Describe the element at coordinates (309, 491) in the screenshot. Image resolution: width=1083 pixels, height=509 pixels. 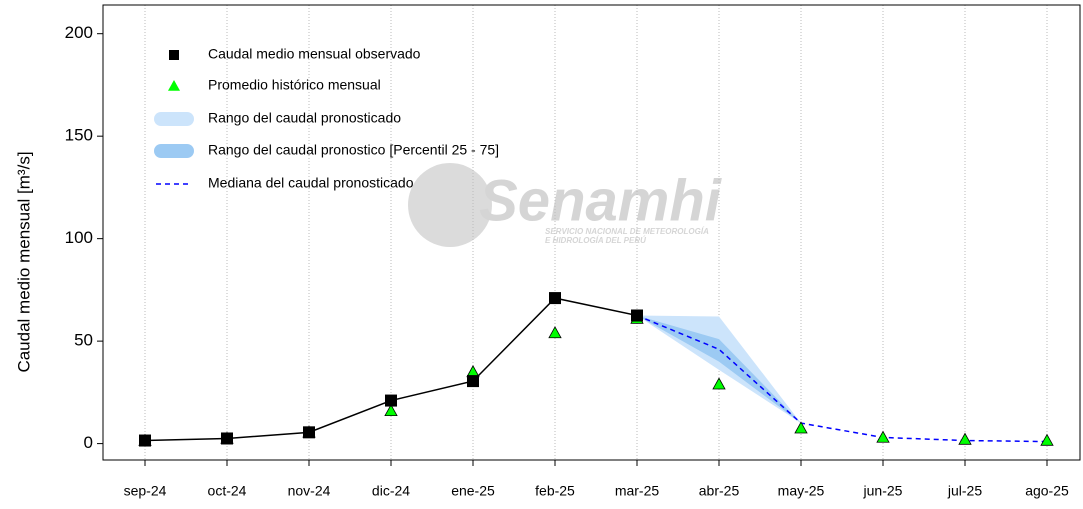
I see `x-tick-label: nov-24` at that location.